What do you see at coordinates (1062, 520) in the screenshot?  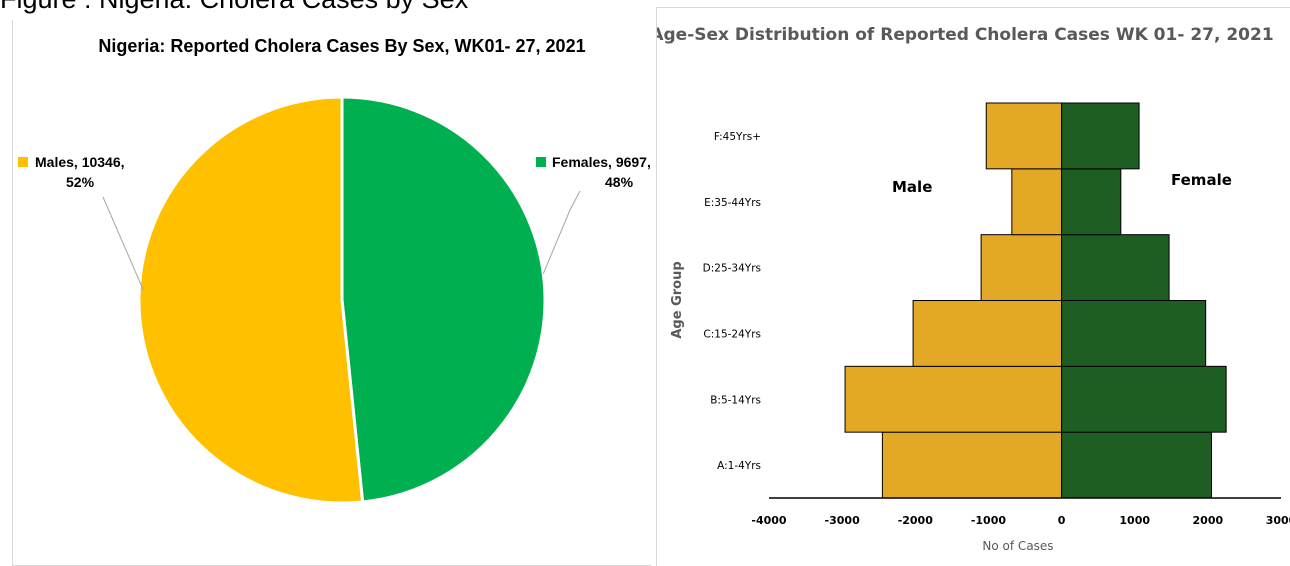 I see `x-tick-label: 0` at bounding box center [1062, 520].